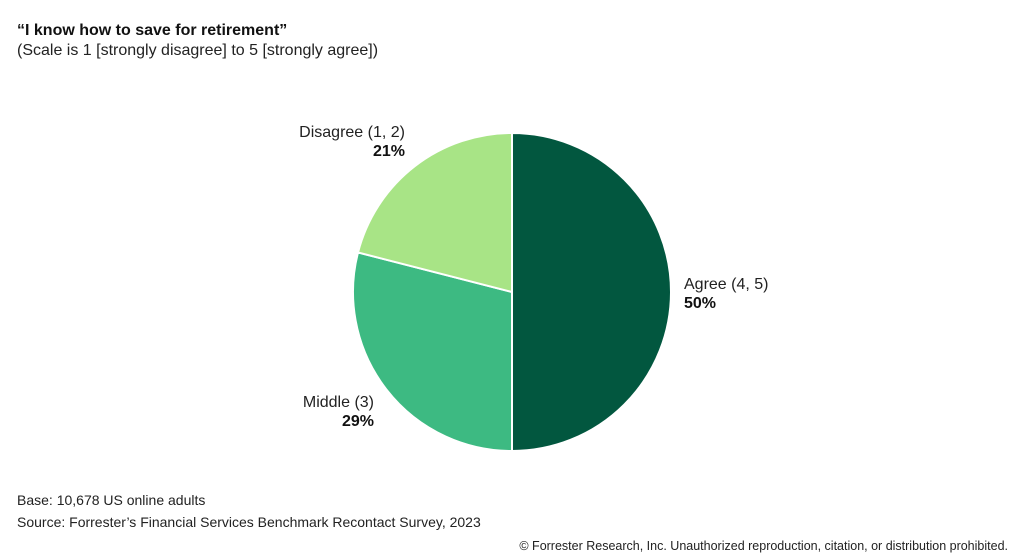 This screenshot has height=558, width=1024. Describe the element at coordinates (338, 412) in the screenshot. I see `label-middle: Middle (3) 29%` at that location.